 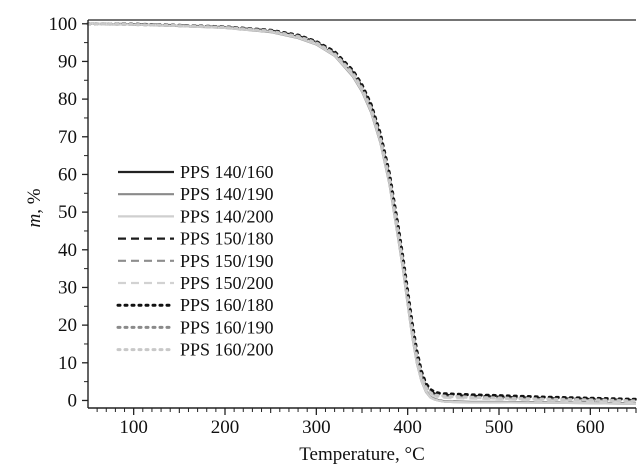 What do you see at coordinates (225, 427) in the screenshot?
I see `x-tick-label: 200` at bounding box center [225, 427].